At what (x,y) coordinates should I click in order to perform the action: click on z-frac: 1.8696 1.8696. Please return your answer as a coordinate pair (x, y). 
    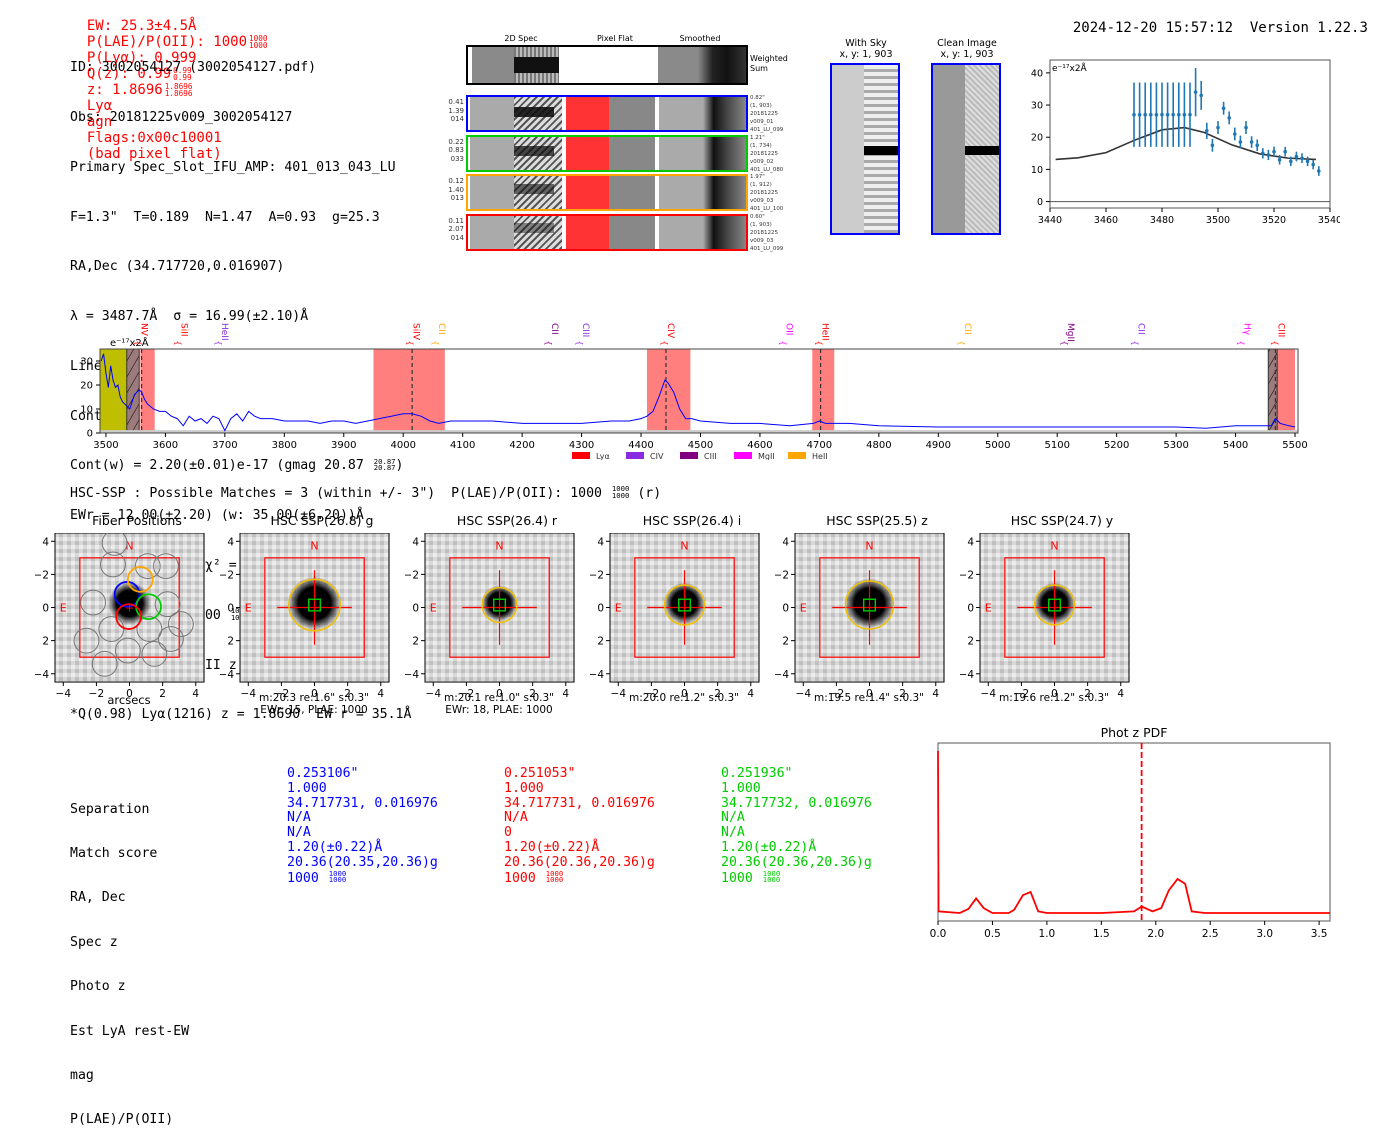
    Looking at the image, I should click on (178, 89).